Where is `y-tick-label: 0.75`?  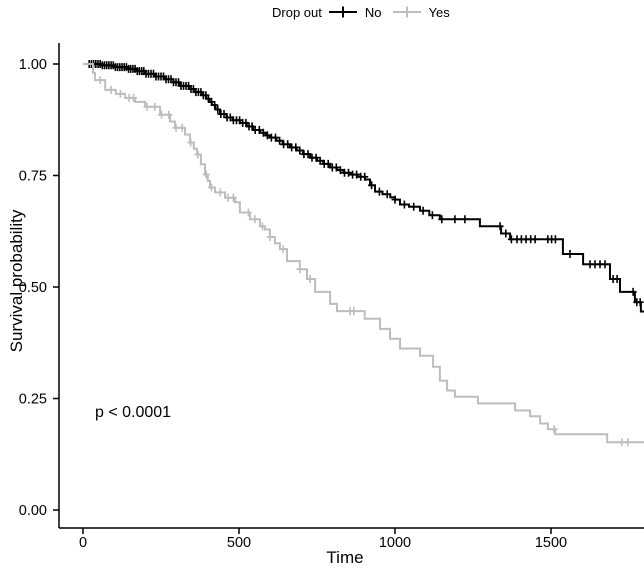 y-tick-label: 0.75 is located at coordinates (33, 177).